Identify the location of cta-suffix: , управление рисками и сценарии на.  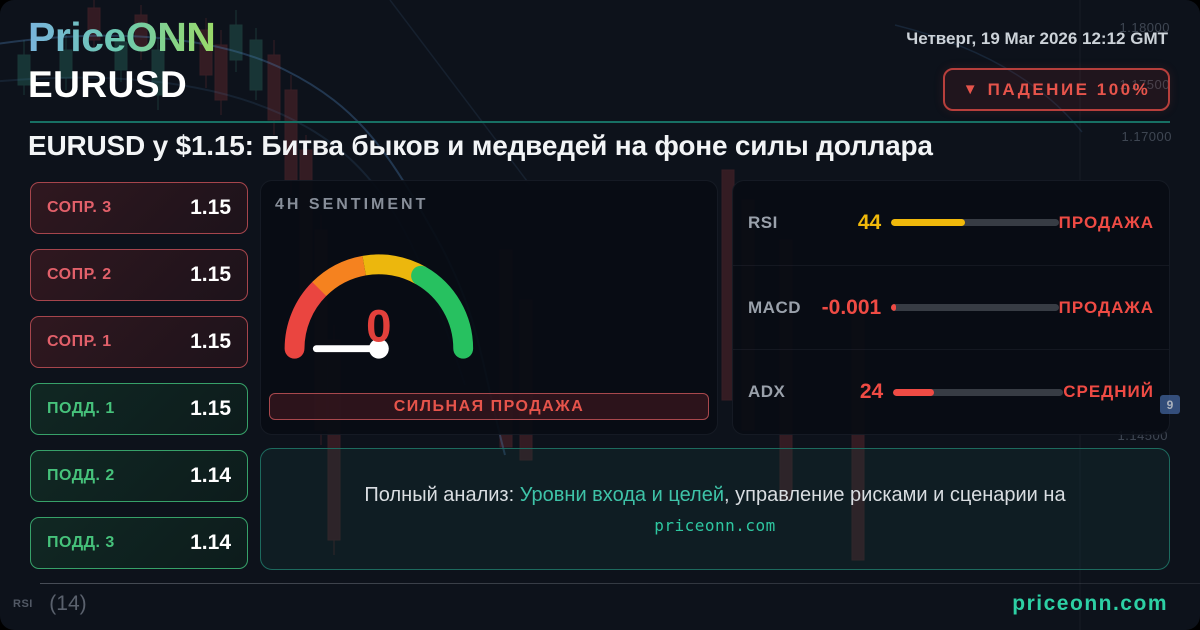
(895, 494).